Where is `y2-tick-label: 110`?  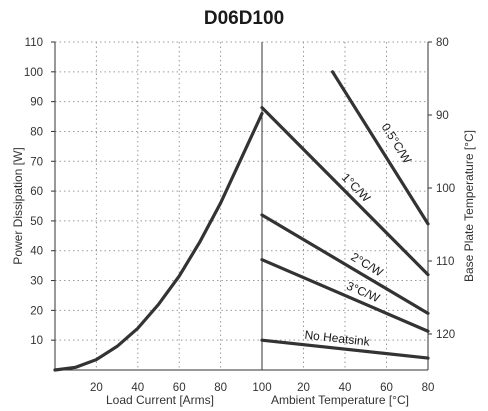
y2-tick-label: 110 is located at coordinates (445, 262).